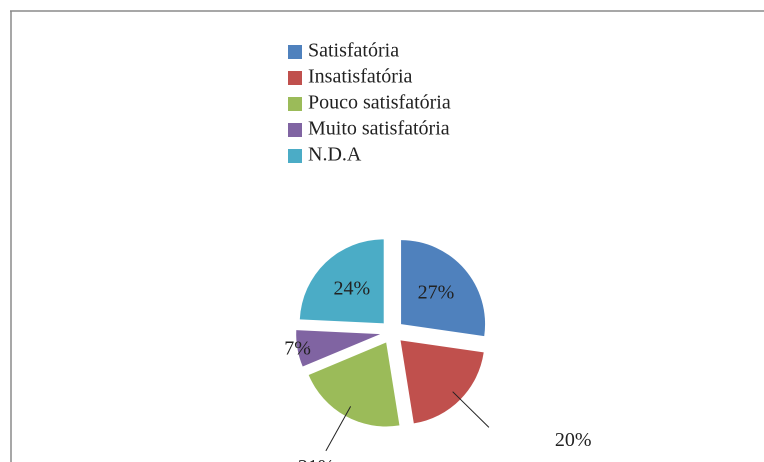 The width and height of the screenshot is (764, 462). What do you see at coordinates (573, 440) in the screenshot?
I see `data-label: 20%` at bounding box center [573, 440].